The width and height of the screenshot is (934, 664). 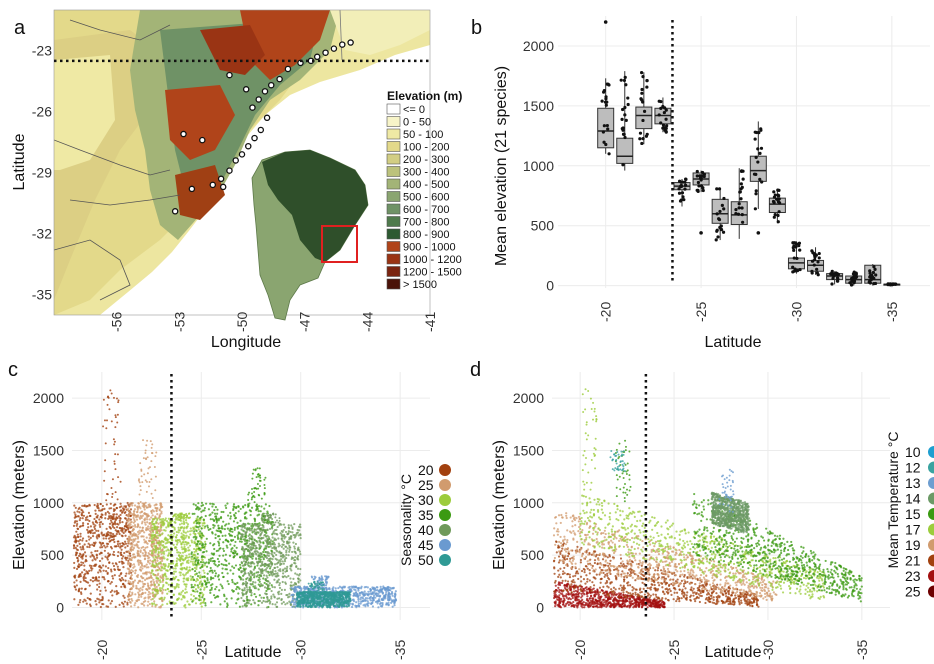 I want to click on box-outlier-point, so click(x=758, y=233).